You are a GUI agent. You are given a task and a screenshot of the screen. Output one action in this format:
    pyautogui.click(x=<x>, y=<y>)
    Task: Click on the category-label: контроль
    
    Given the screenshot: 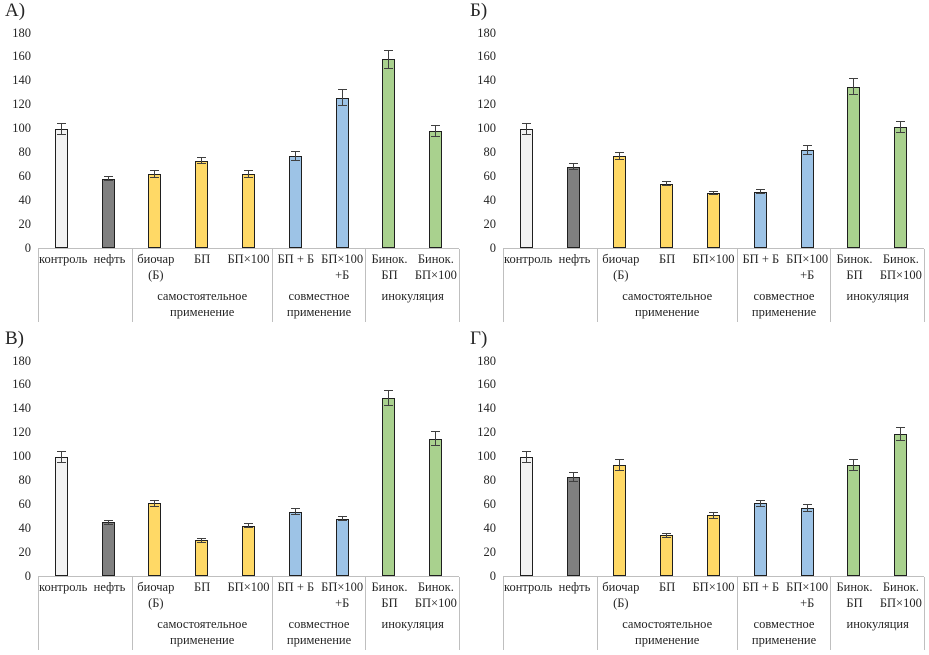 What is the action you would take?
    pyautogui.click(x=528, y=259)
    